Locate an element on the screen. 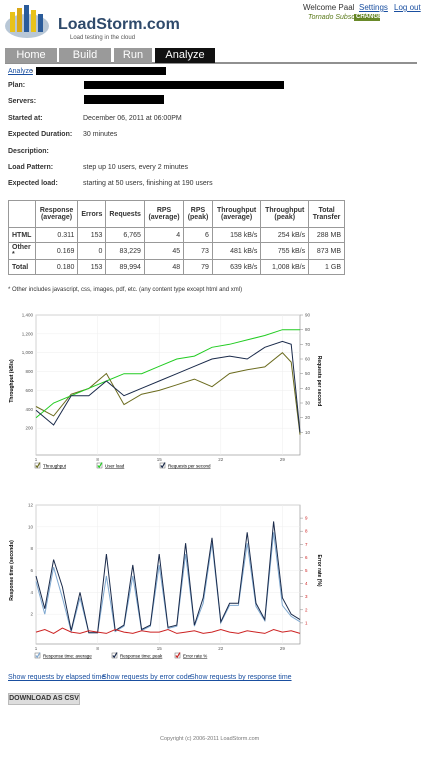  detail-label: Expected load: is located at coordinates (33, 184).